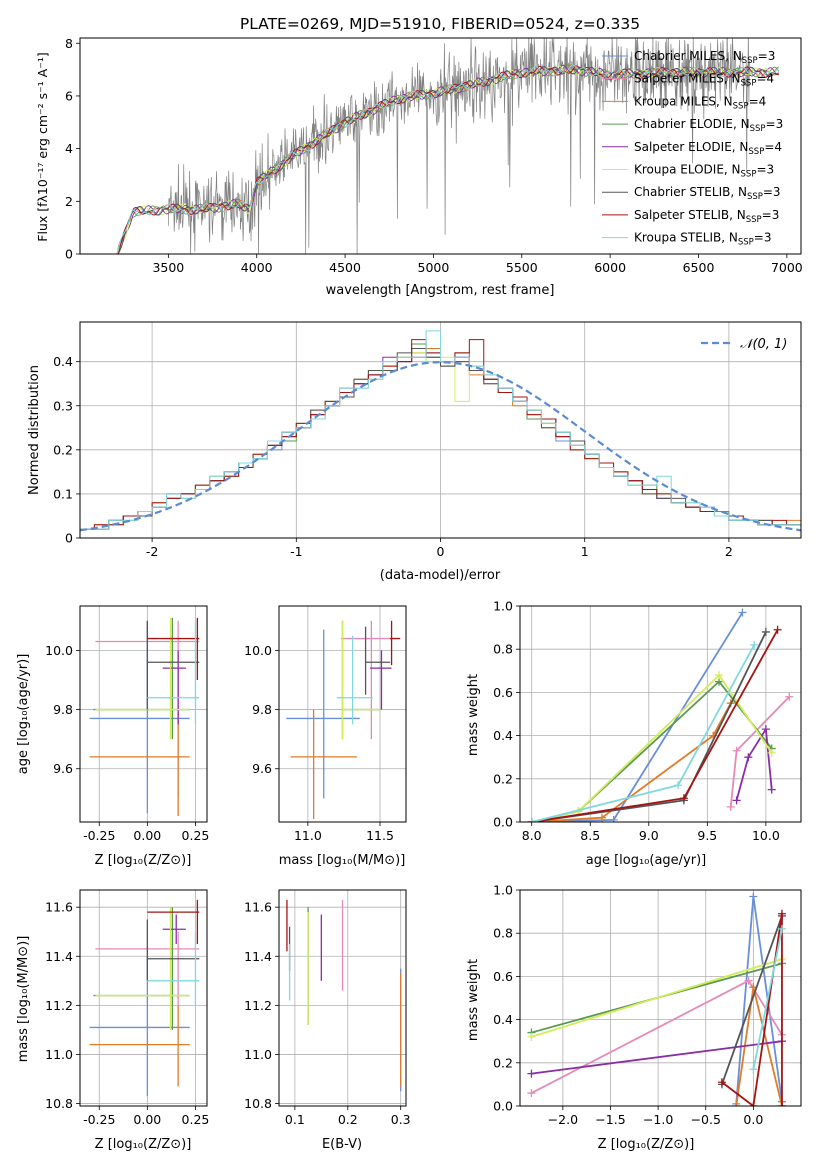 The image size is (819, 1174). What do you see at coordinates (744, 344) in the screenshot?
I see `residuals-legend: 𝒩(0, 1)` at bounding box center [744, 344].